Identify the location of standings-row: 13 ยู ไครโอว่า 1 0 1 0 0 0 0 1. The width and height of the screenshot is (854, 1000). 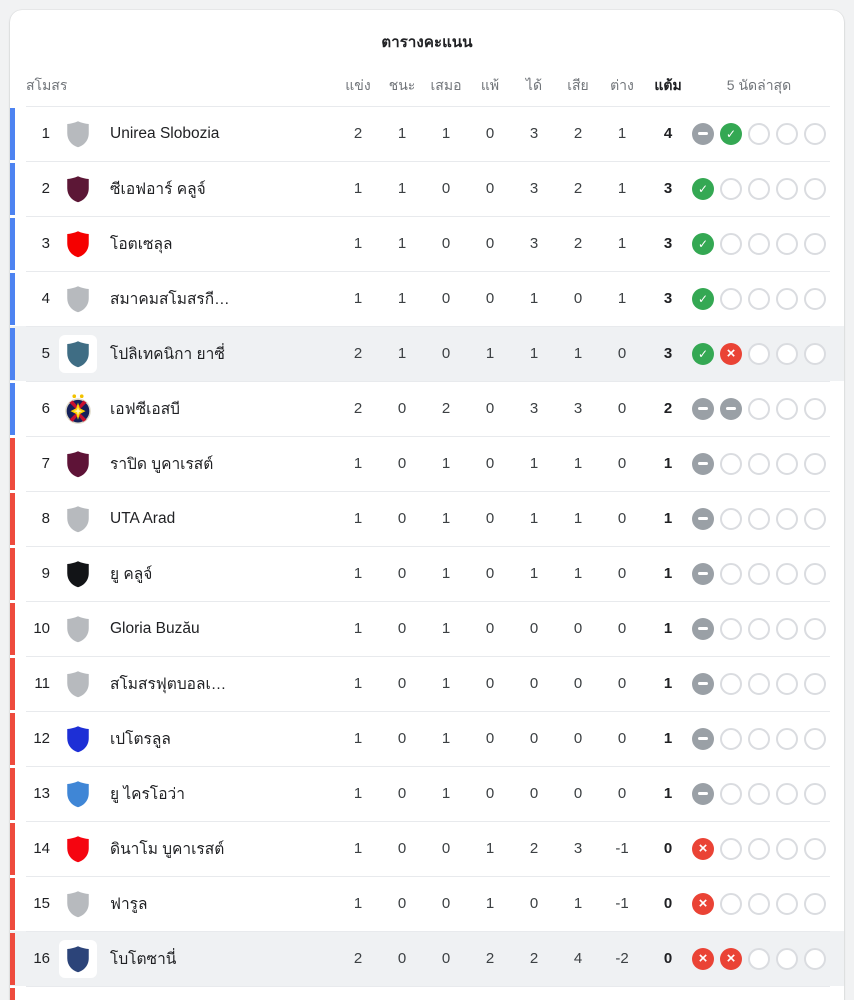
(427, 793).